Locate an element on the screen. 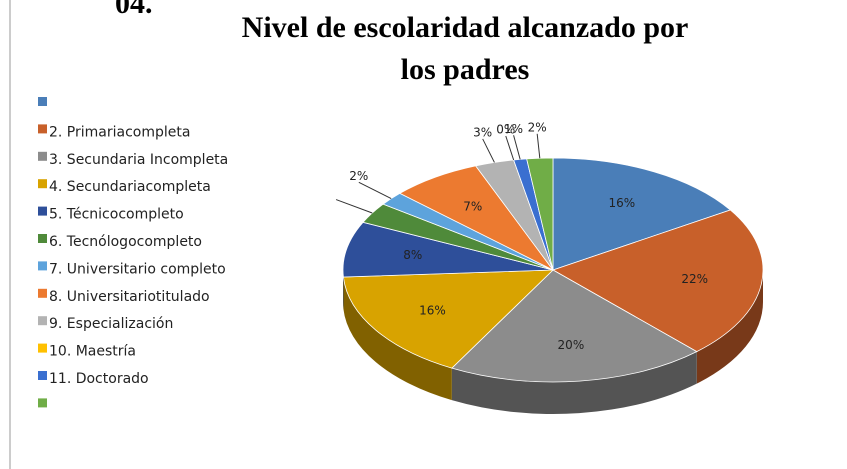 The width and height of the screenshot is (847, 469). data-label: 8% is located at coordinates (412, 255).